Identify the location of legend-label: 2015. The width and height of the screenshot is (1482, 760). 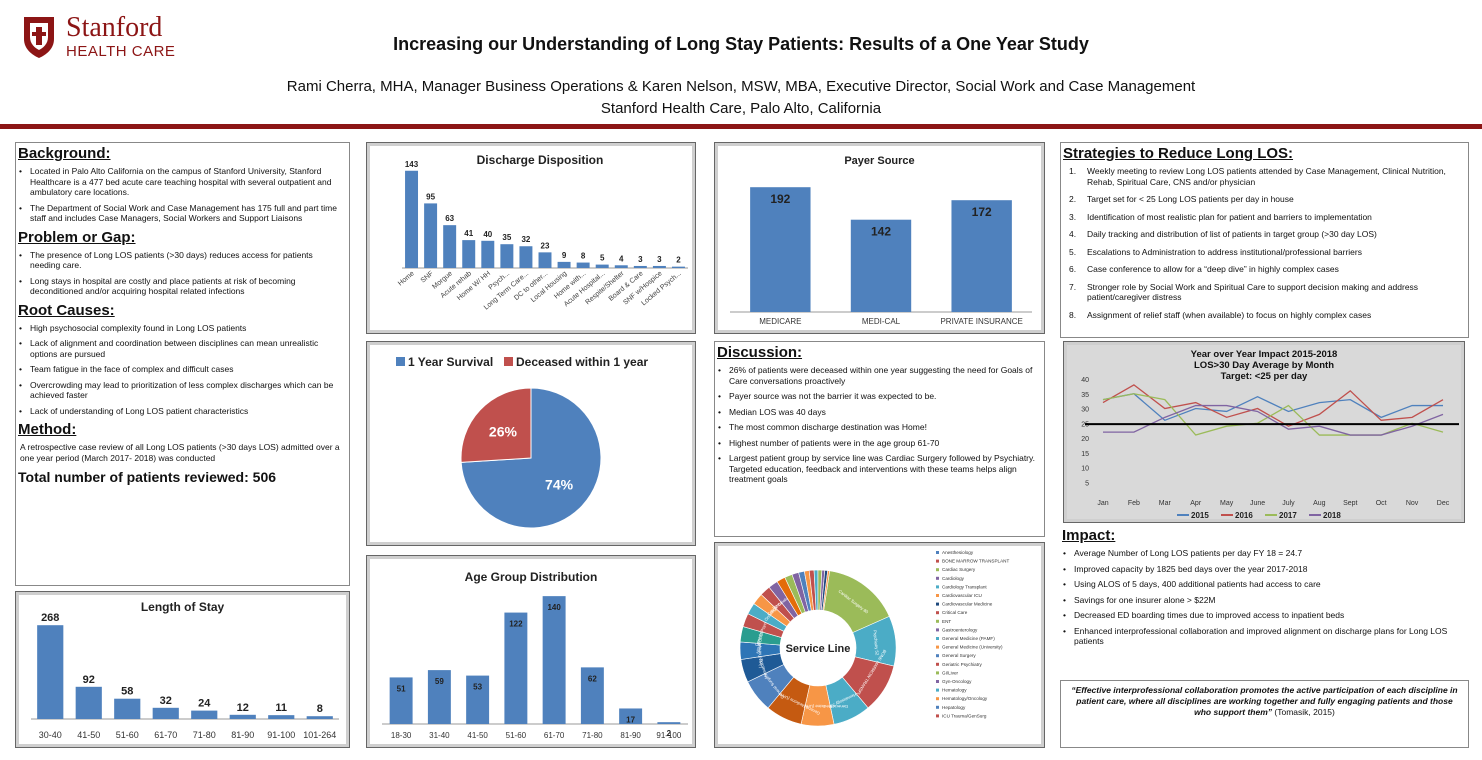
(1200, 515).